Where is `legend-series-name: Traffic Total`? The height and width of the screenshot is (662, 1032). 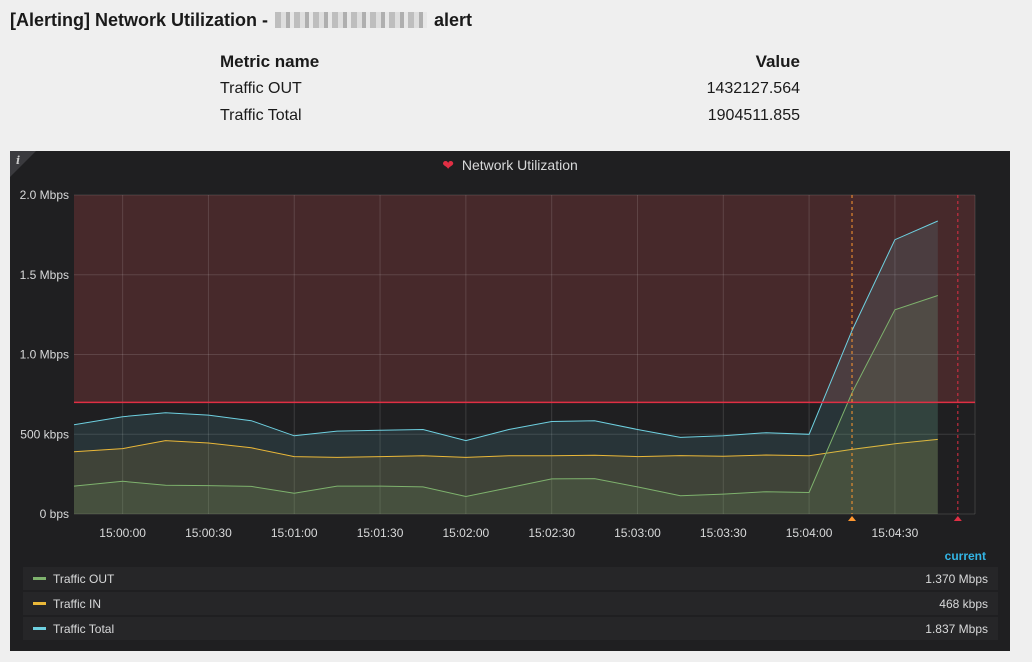 legend-series-name: Traffic Total is located at coordinates (84, 628).